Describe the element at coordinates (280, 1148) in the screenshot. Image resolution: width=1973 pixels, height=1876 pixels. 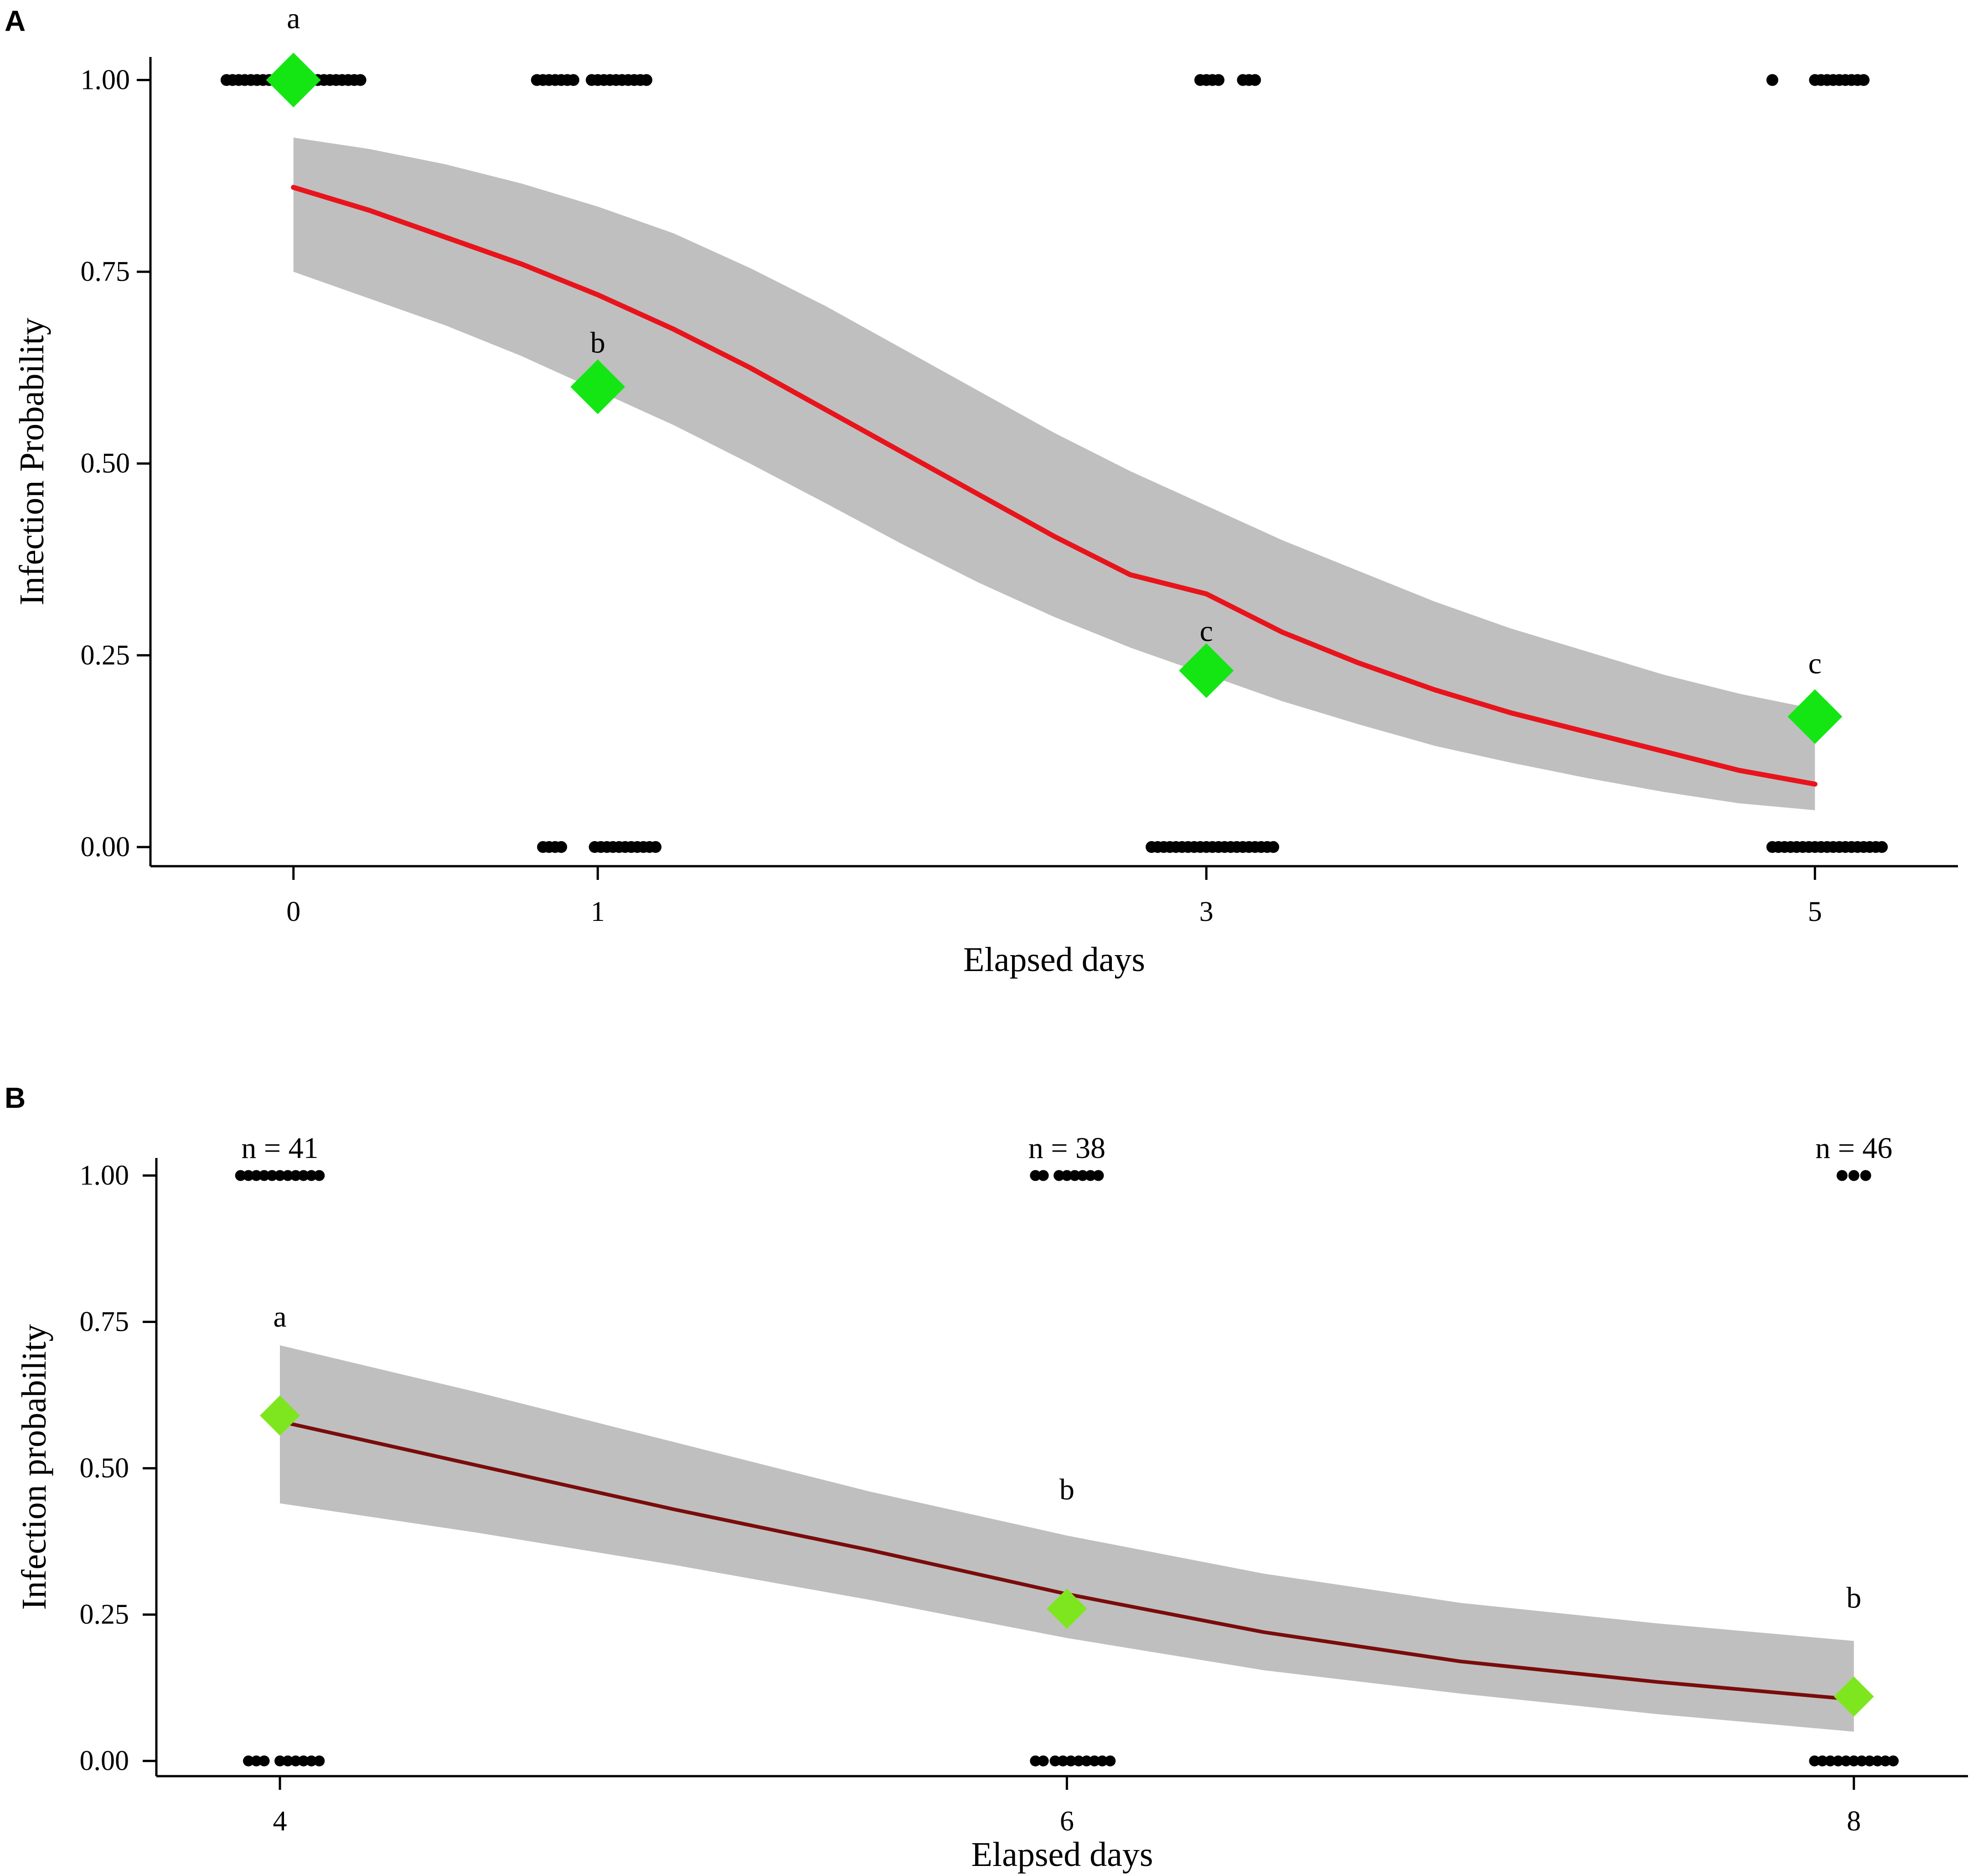
I see `sample-size-label: n = 41` at that location.